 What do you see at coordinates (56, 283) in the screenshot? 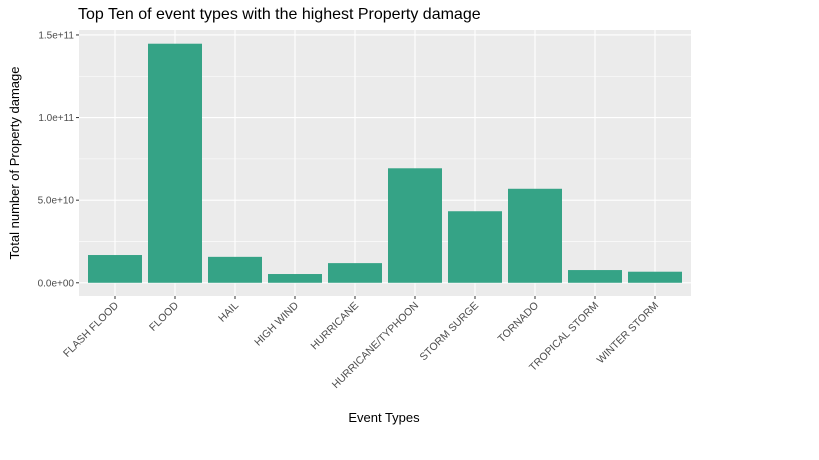
I see `y-tick-label: 0.0e+00` at bounding box center [56, 283].